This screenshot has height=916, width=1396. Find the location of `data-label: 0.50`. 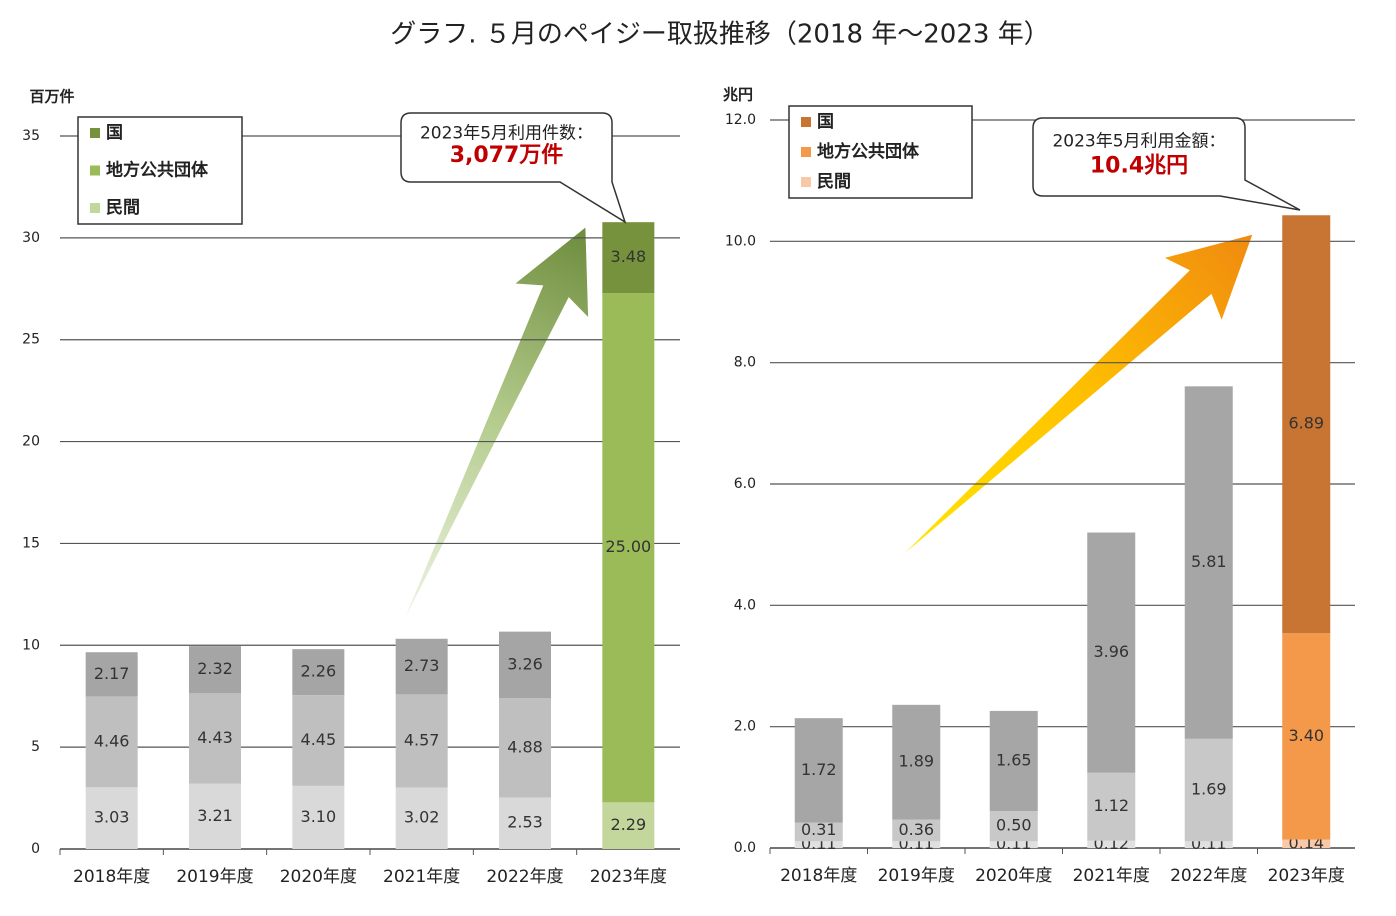

data-label: 0.50 is located at coordinates (1014, 825).